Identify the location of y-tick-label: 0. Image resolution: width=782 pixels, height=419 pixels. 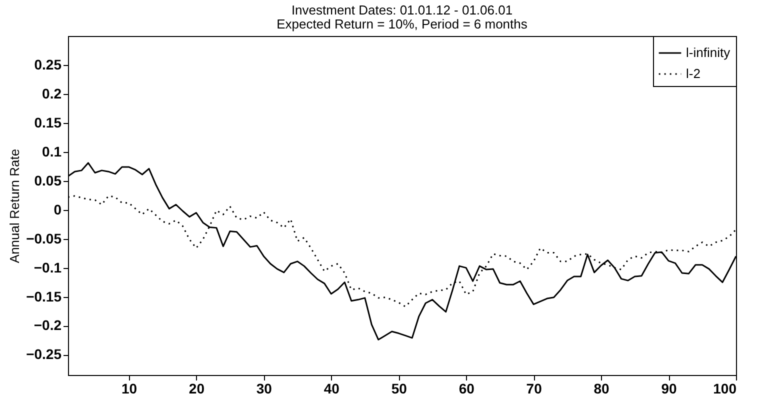
(58, 209).